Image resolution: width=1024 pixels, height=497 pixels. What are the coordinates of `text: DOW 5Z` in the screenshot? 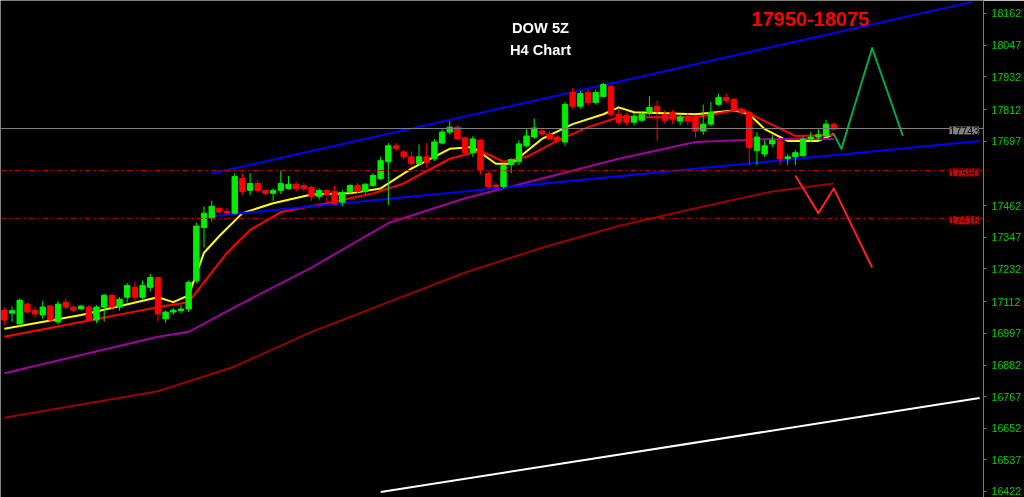 It's located at (541, 27).